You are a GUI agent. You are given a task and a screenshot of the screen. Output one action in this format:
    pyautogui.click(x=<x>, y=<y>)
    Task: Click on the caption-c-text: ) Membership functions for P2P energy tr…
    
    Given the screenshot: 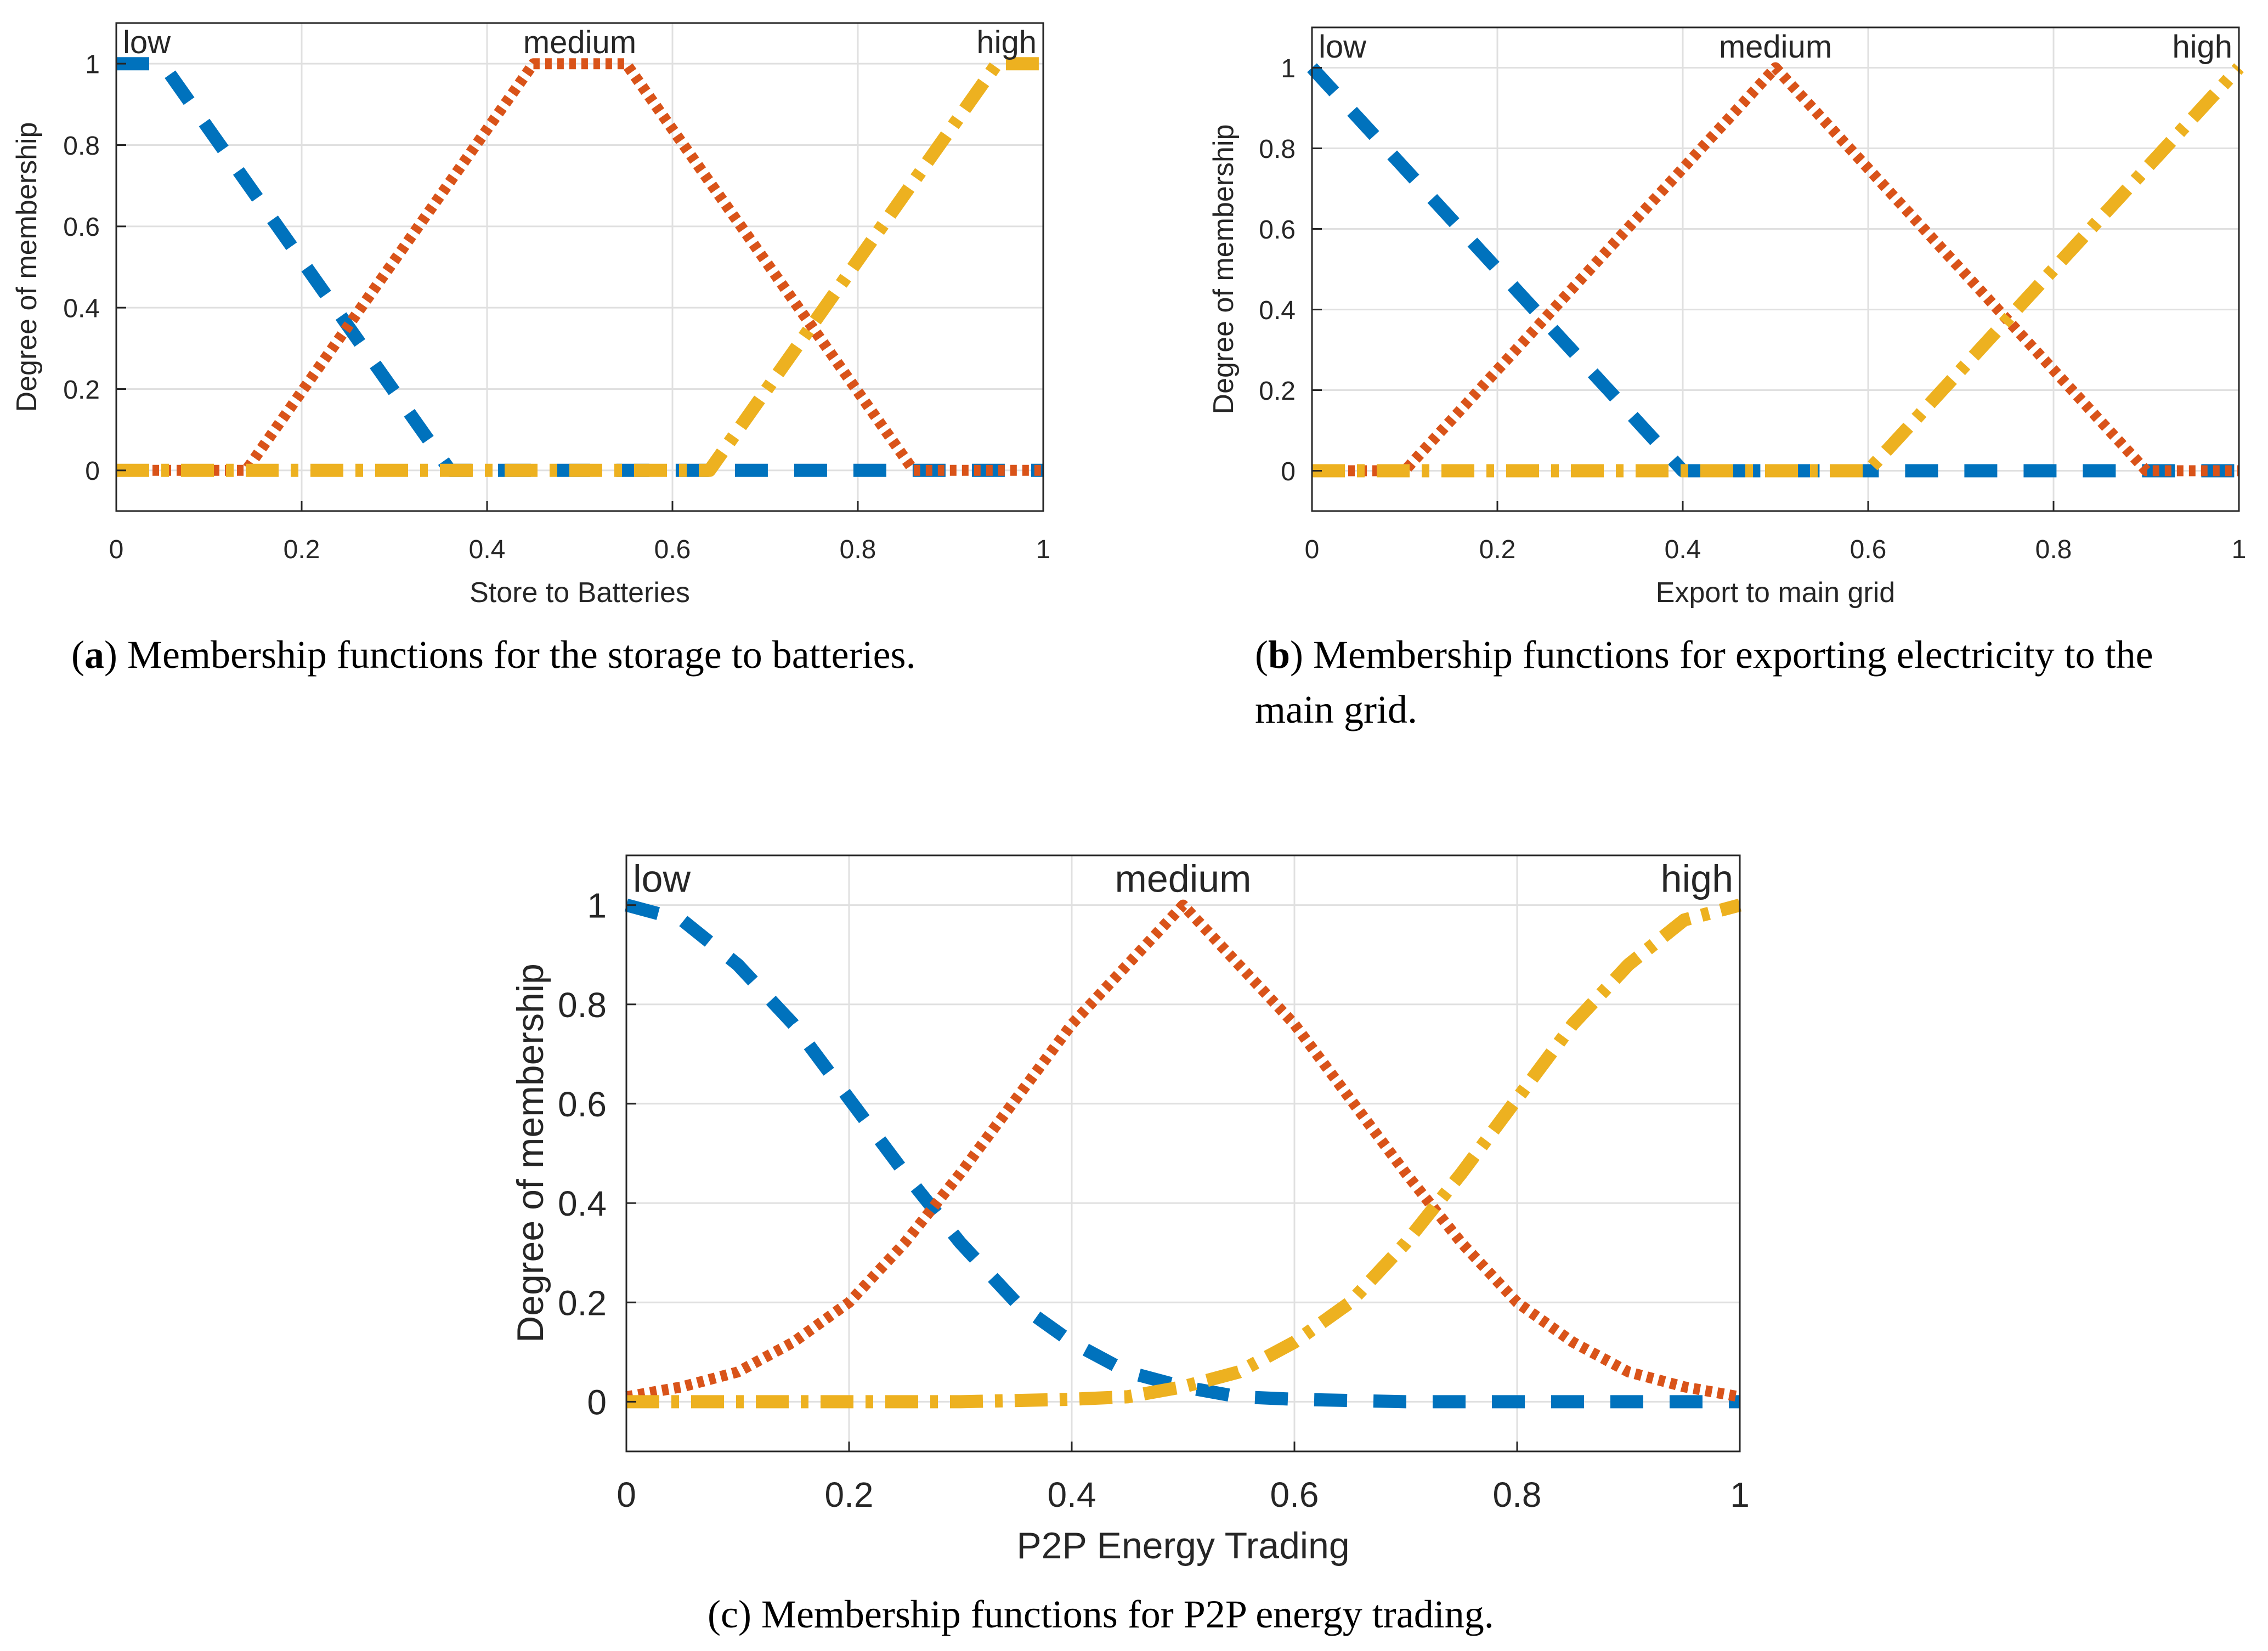 What is the action you would take?
    pyautogui.click(x=1116, y=1614)
    